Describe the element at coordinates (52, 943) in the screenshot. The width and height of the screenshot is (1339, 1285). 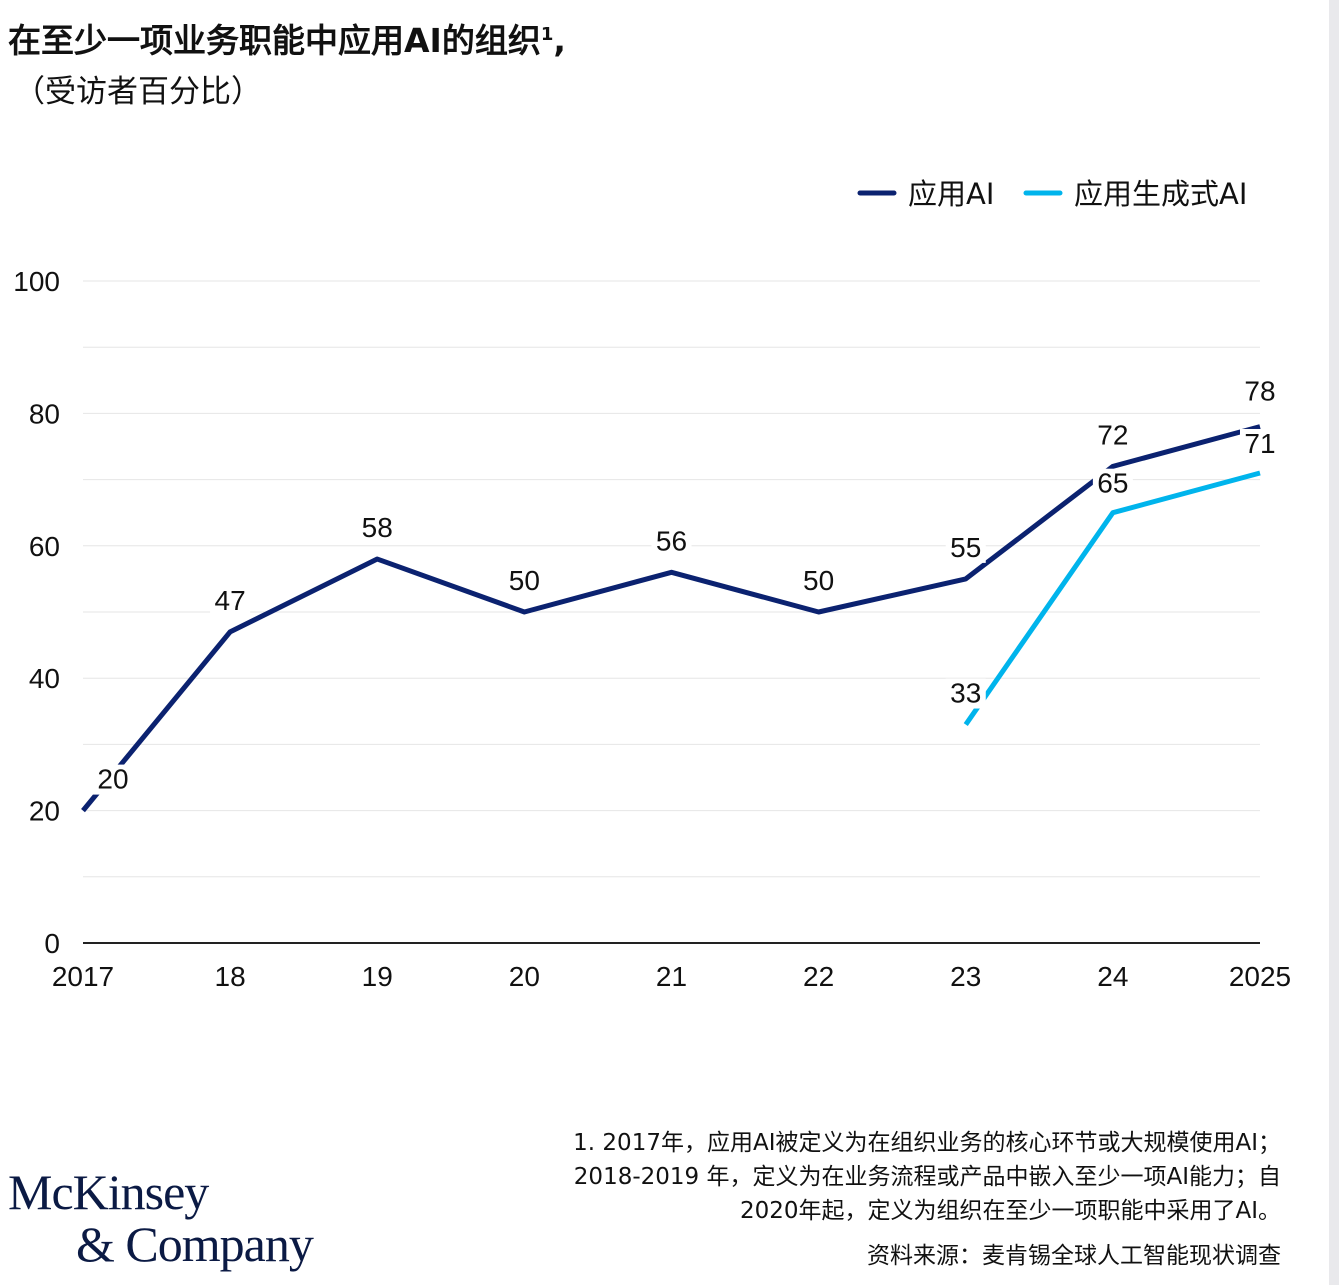
I see `y-tick-label: 0` at that location.